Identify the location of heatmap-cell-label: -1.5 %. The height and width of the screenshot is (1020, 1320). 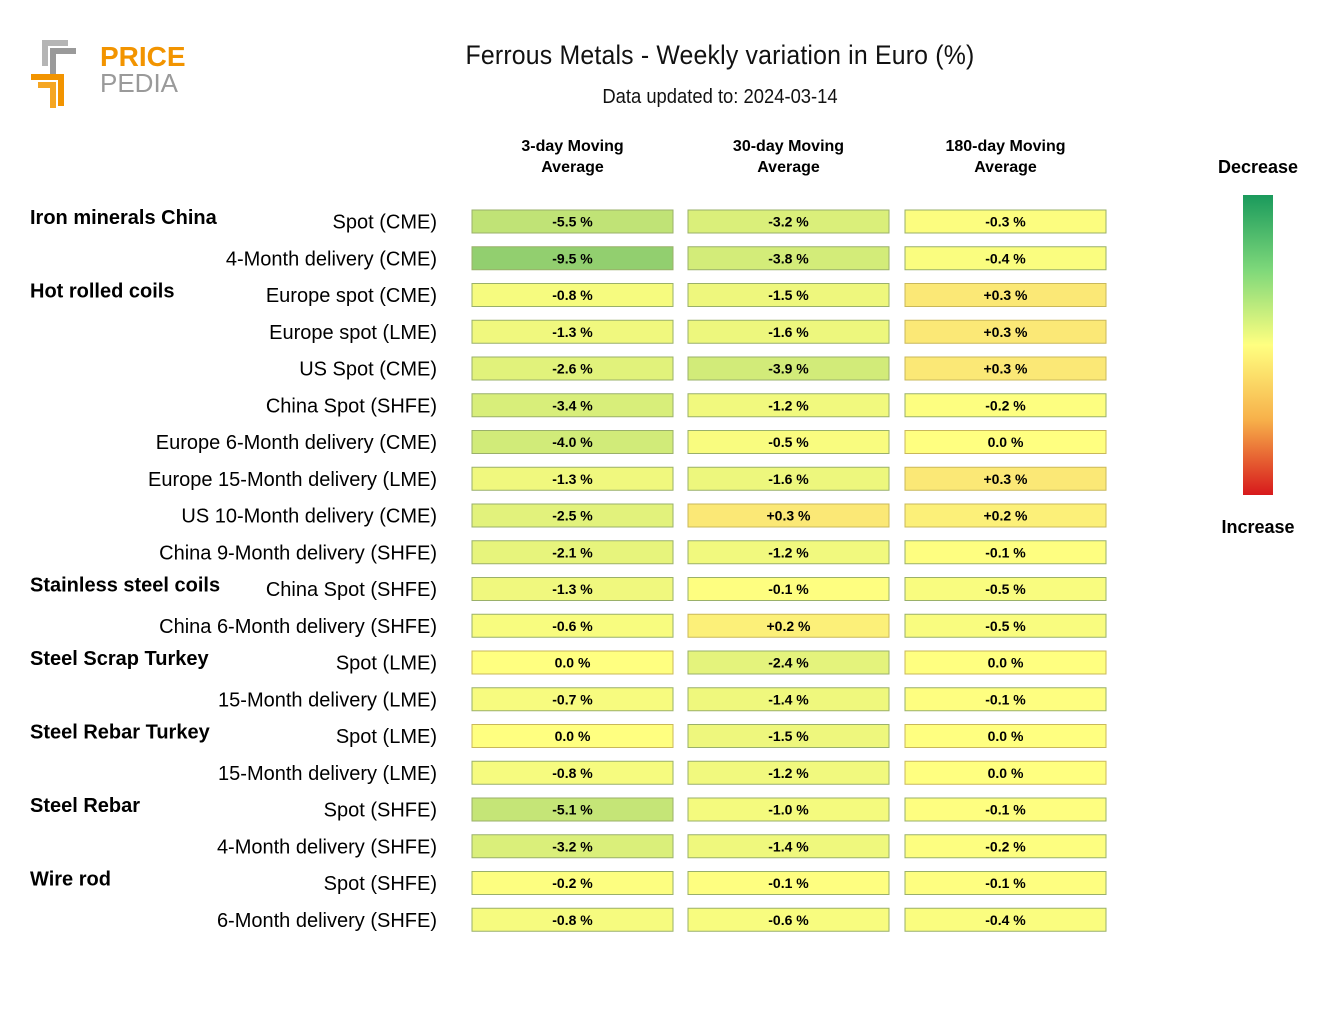
(788, 736).